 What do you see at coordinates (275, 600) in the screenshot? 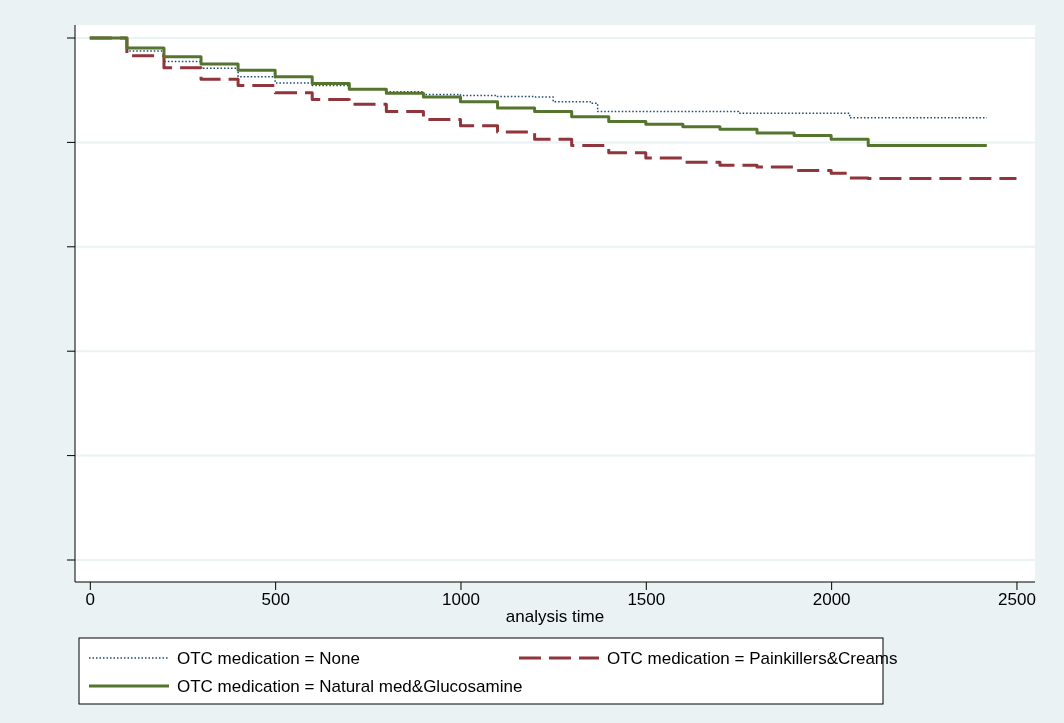
I see `x-tick-label: 500` at bounding box center [275, 600].